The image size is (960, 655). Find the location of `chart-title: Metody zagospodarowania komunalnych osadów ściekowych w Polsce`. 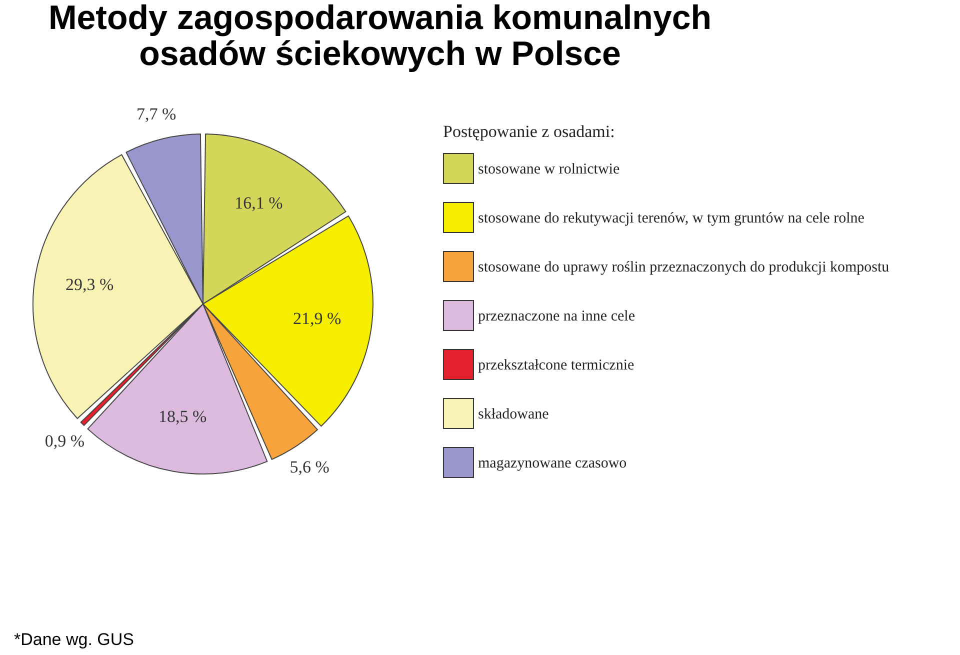

chart-title: Metody zagospodarowania komunalnych osadów ściekowych w Polsce is located at coordinates (380, 36).